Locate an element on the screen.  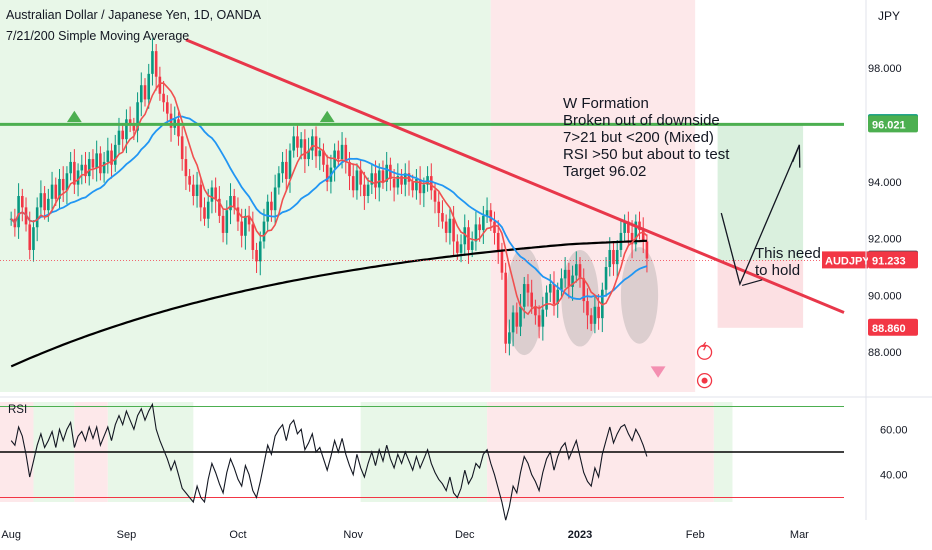
note-line: Target 96.02 is located at coordinates (605, 171).